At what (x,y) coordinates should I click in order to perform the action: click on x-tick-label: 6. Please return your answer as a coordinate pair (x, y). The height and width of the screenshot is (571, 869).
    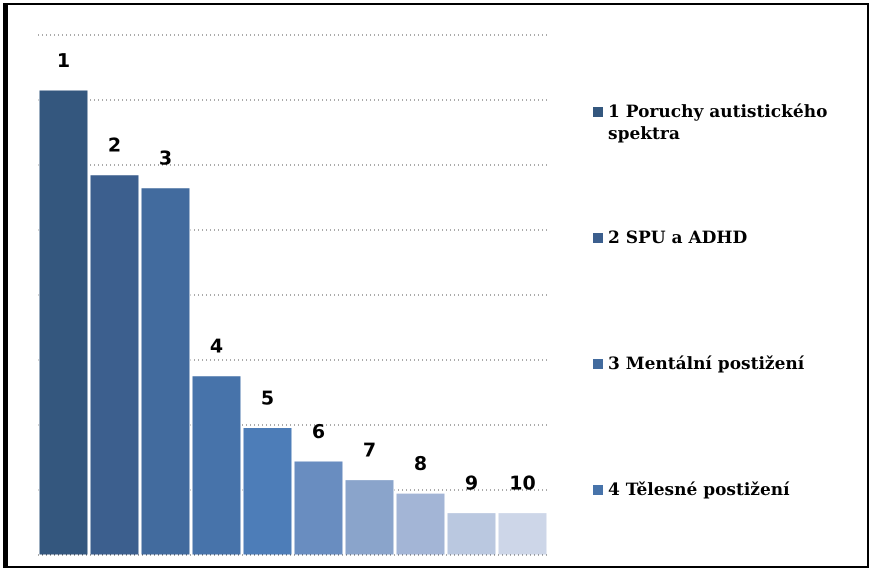
    Looking at the image, I should click on (319, 431).